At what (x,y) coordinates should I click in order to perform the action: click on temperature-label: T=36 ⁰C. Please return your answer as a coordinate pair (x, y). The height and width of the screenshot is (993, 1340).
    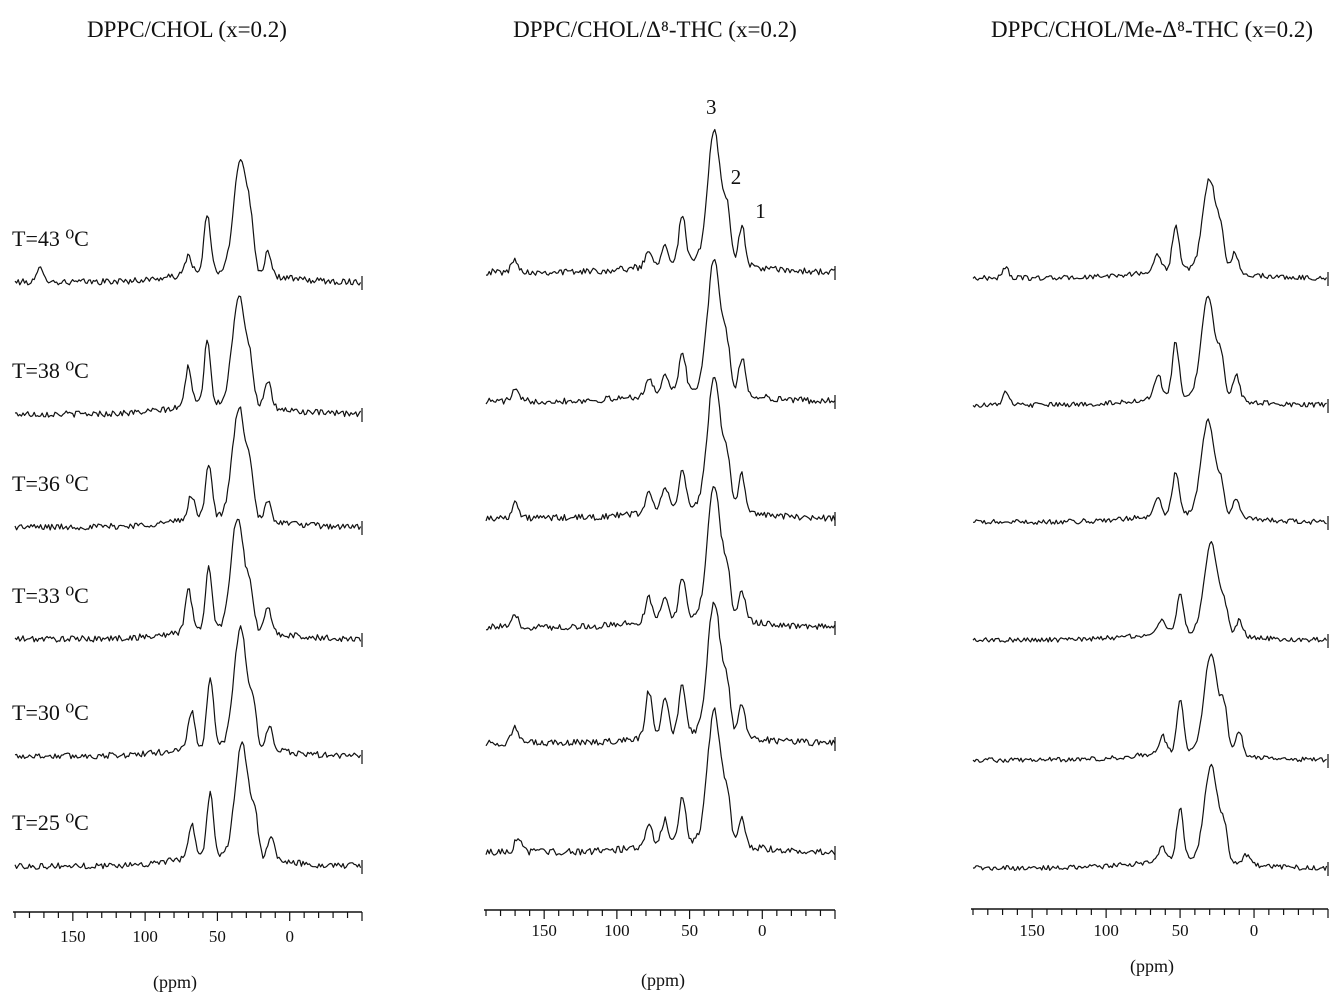
    Looking at the image, I should click on (50, 483).